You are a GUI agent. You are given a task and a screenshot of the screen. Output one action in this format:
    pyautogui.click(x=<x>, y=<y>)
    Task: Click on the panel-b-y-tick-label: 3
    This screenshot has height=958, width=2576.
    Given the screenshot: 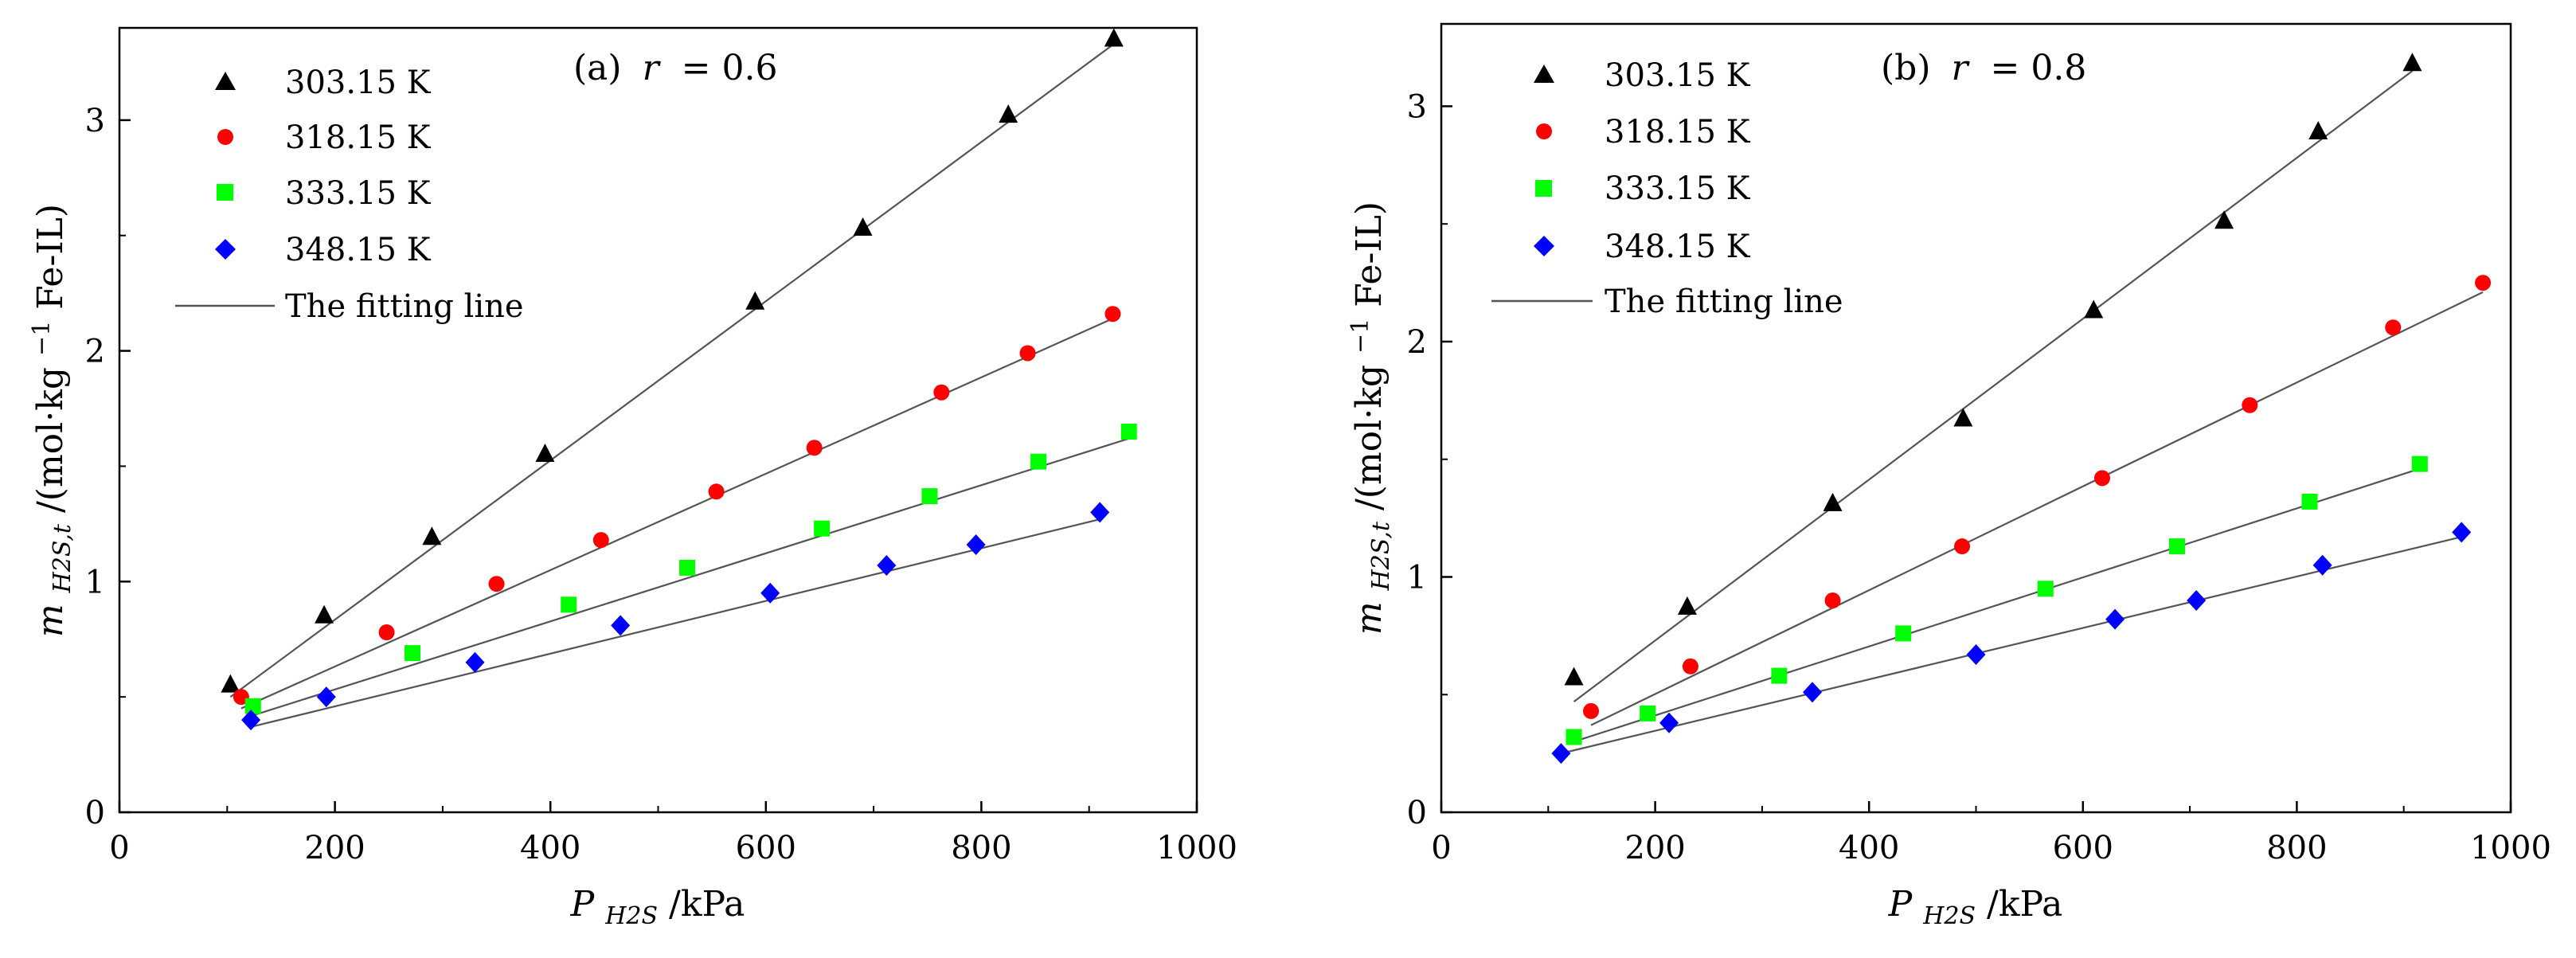 What is the action you would take?
    pyautogui.click(x=1417, y=106)
    